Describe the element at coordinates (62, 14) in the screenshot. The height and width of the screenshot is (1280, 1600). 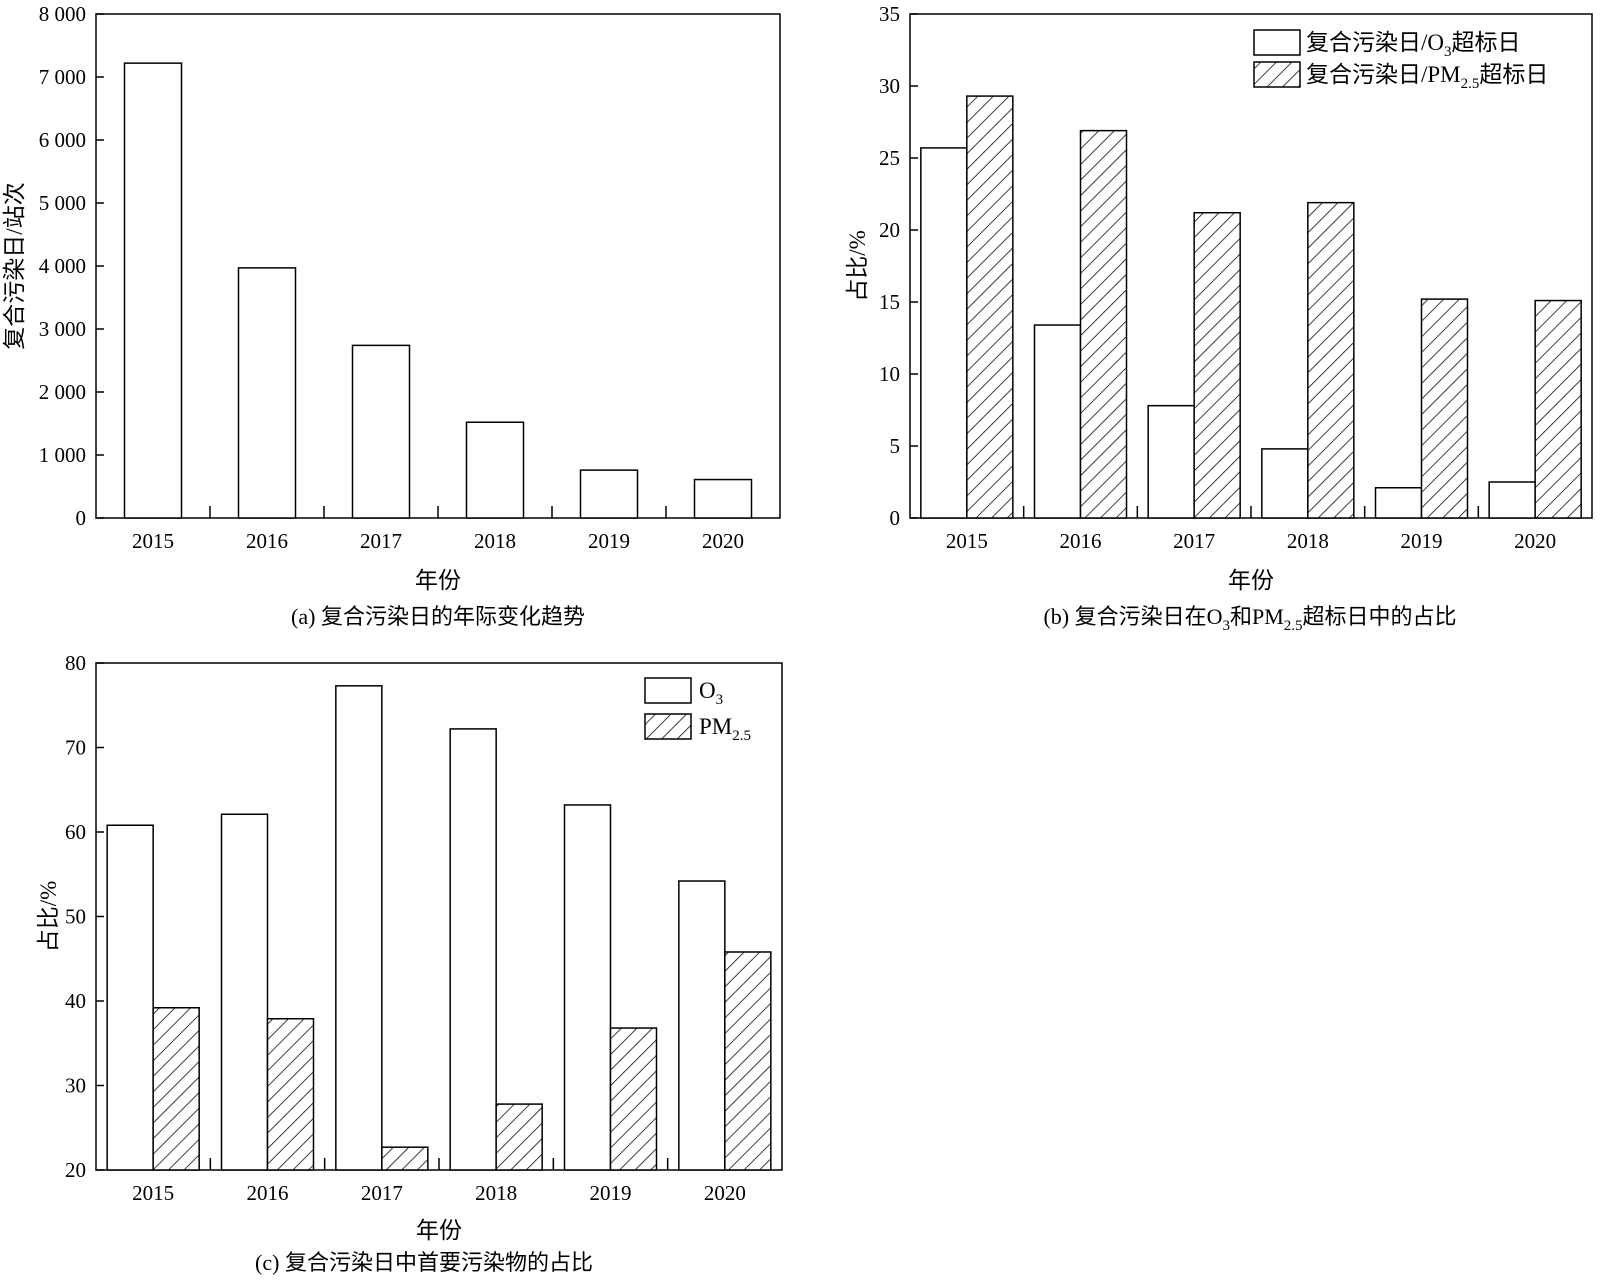
I see `y-tick-label: 8 000` at that location.